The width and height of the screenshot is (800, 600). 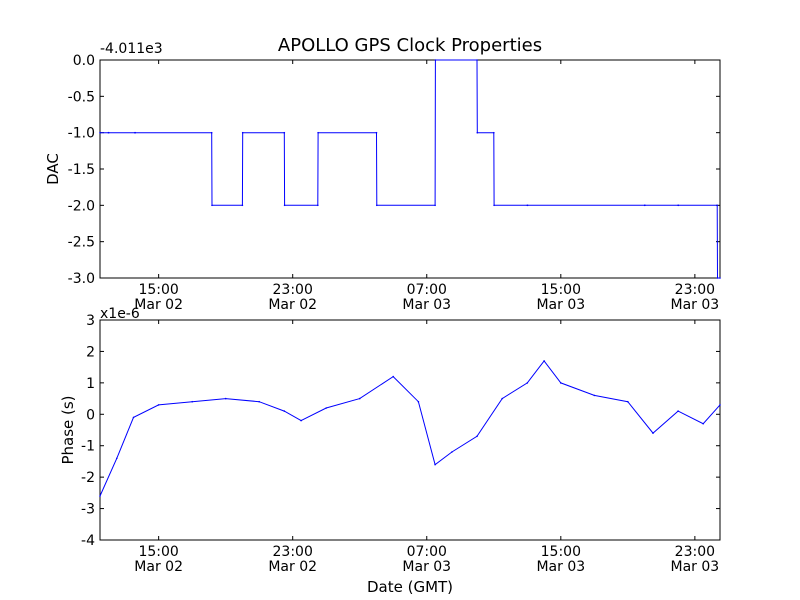 What do you see at coordinates (81, 134) in the screenshot?
I see `dac-y-tick-label: -1.0` at bounding box center [81, 134].